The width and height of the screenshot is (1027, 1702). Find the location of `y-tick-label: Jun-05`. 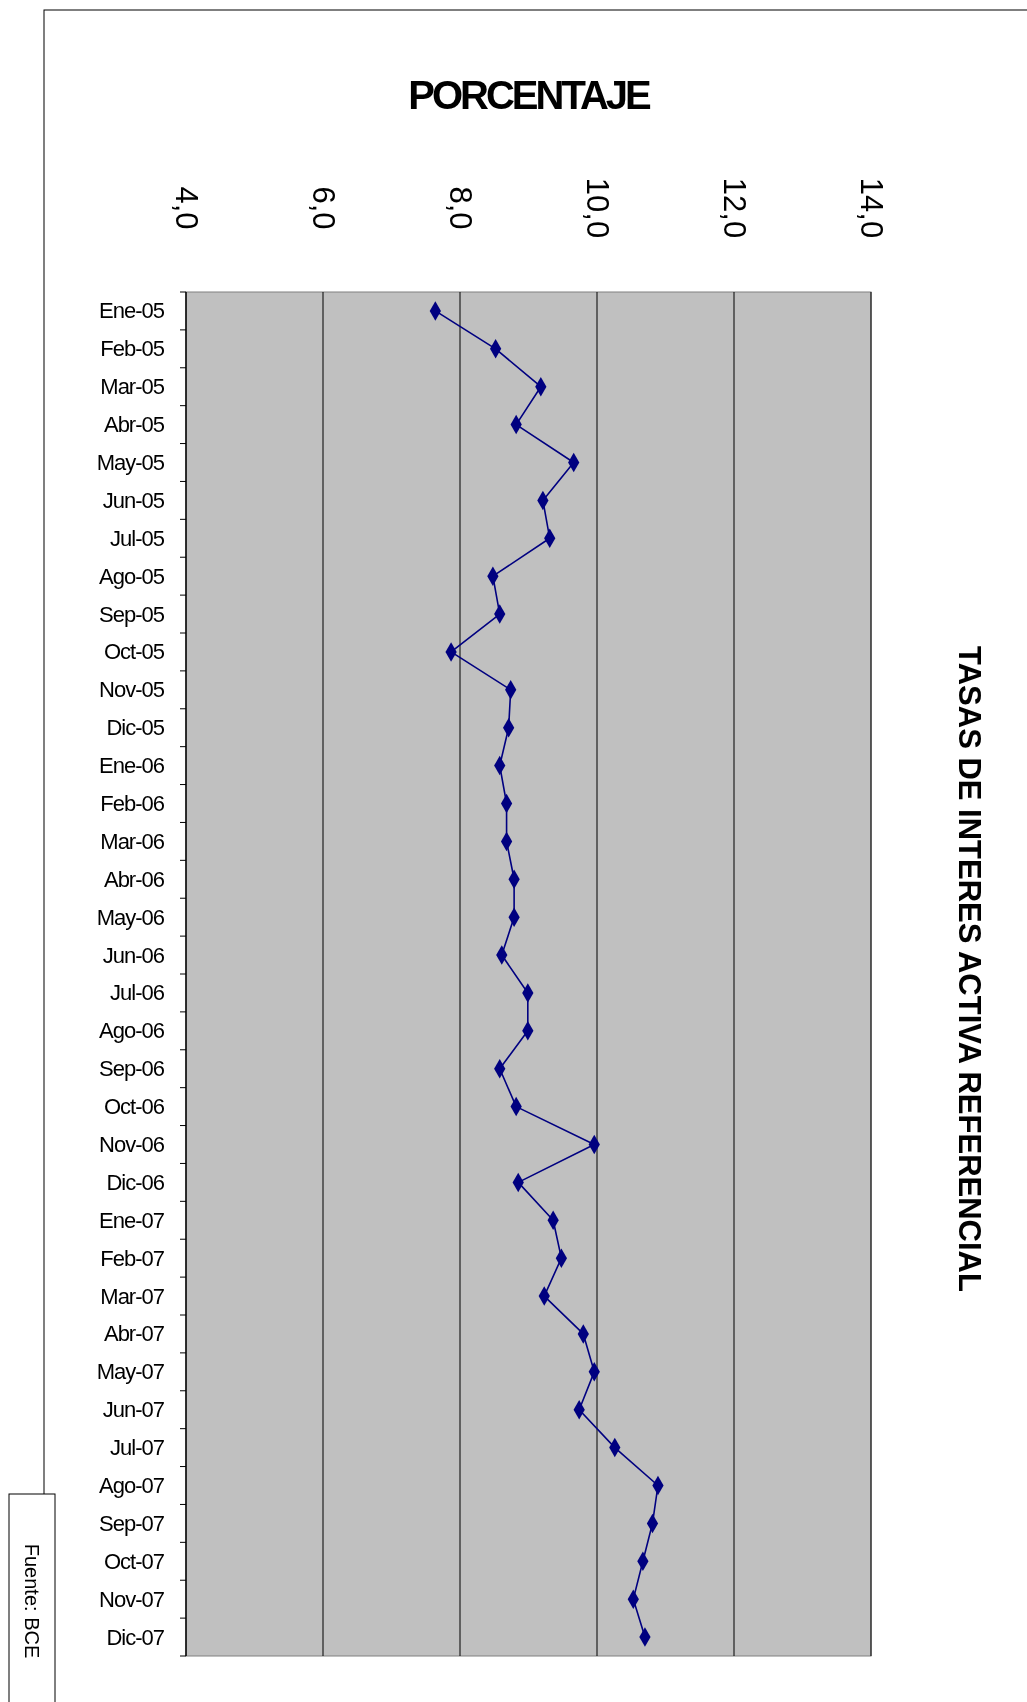

y-tick-label: Jun-05 is located at coordinates (133, 500).